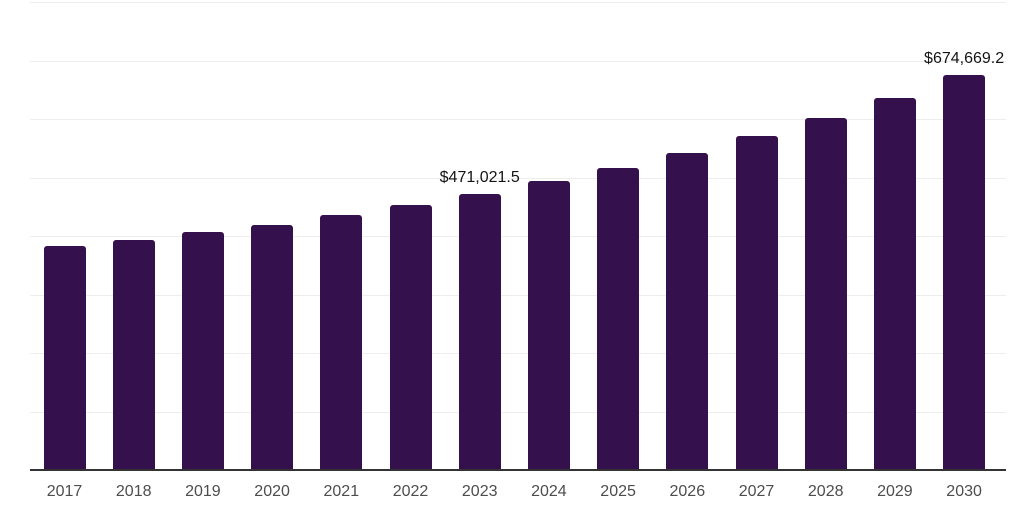  I want to click on x-tick-label: 2029, so click(895, 491).